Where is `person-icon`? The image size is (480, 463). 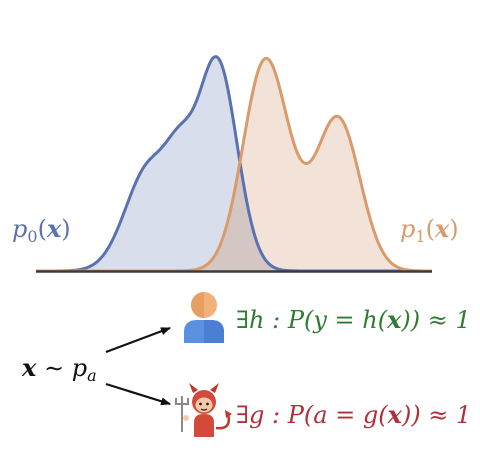
person-icon is located at coordinates (204, 317).